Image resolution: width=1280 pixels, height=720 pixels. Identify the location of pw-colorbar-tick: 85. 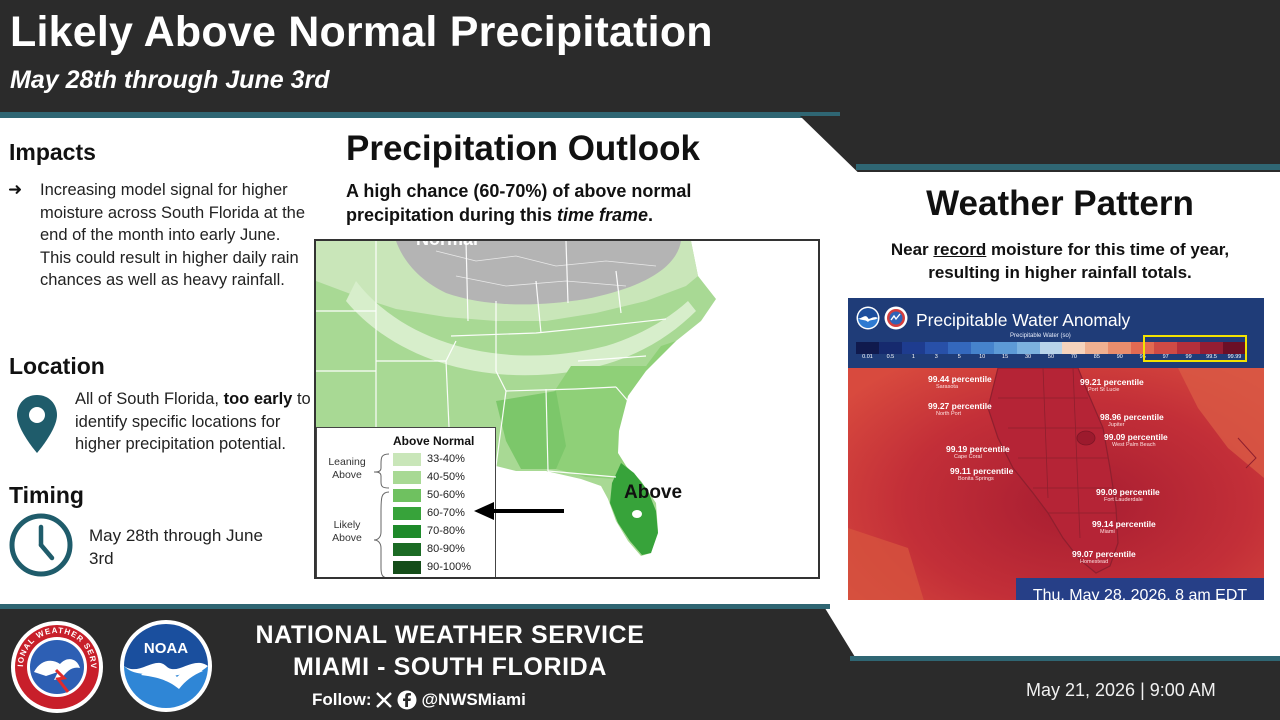
(1096, 357).